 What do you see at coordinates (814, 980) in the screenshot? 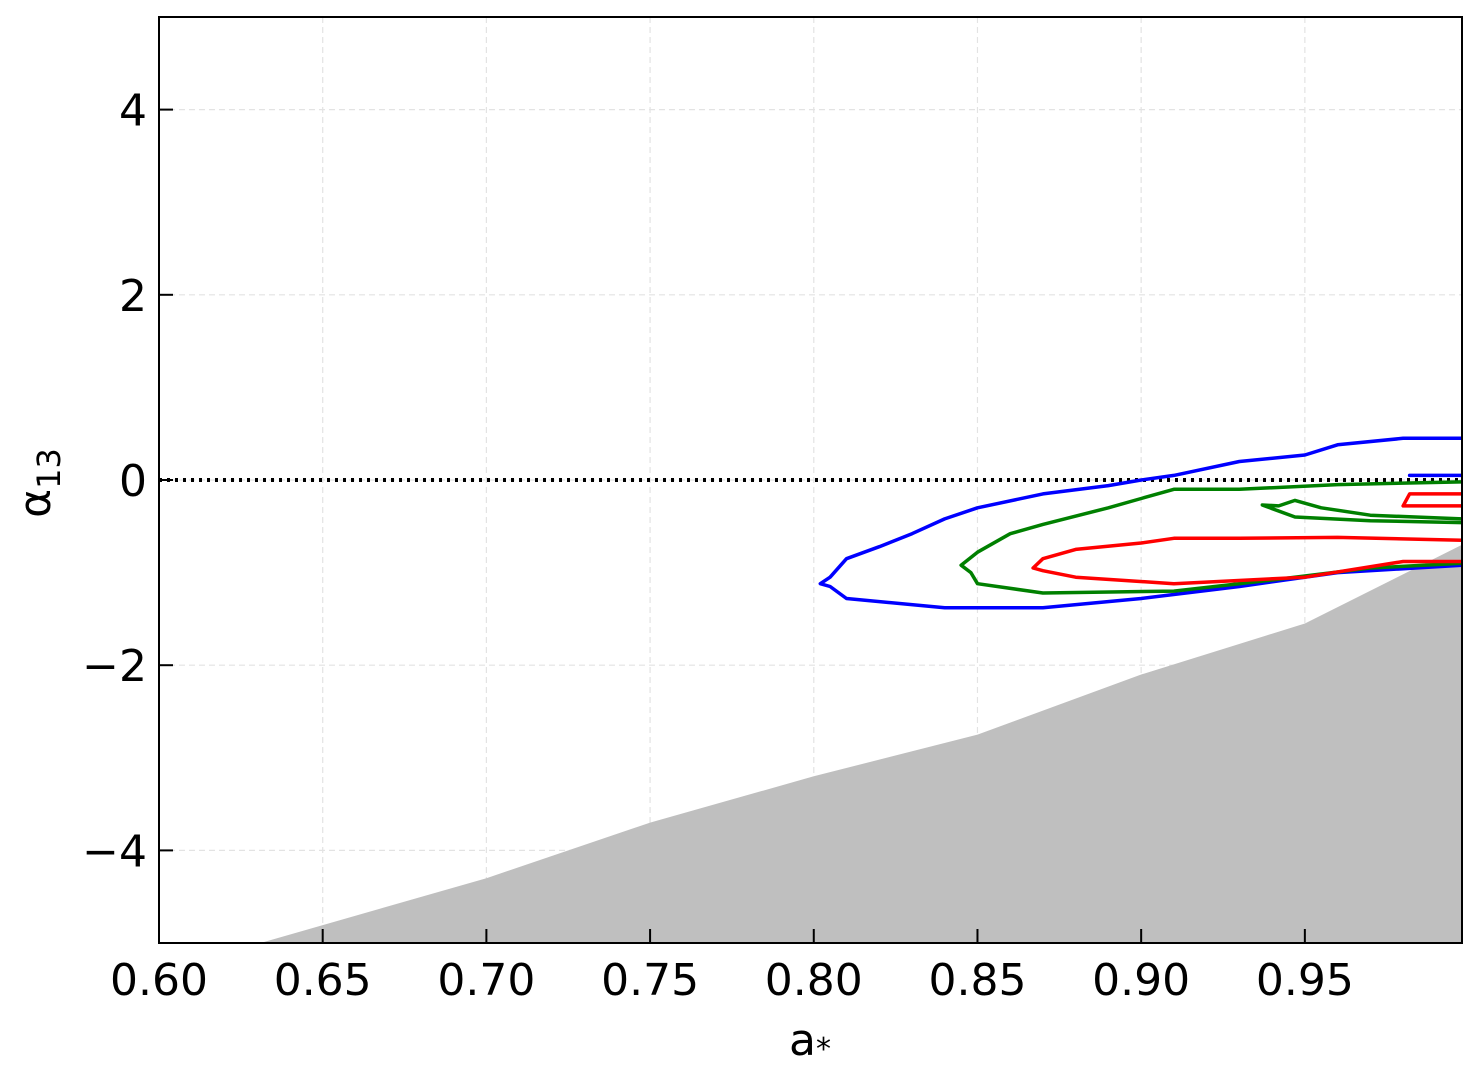
I see `x-tick-label: 0.80` at bounding box center [814, 980].